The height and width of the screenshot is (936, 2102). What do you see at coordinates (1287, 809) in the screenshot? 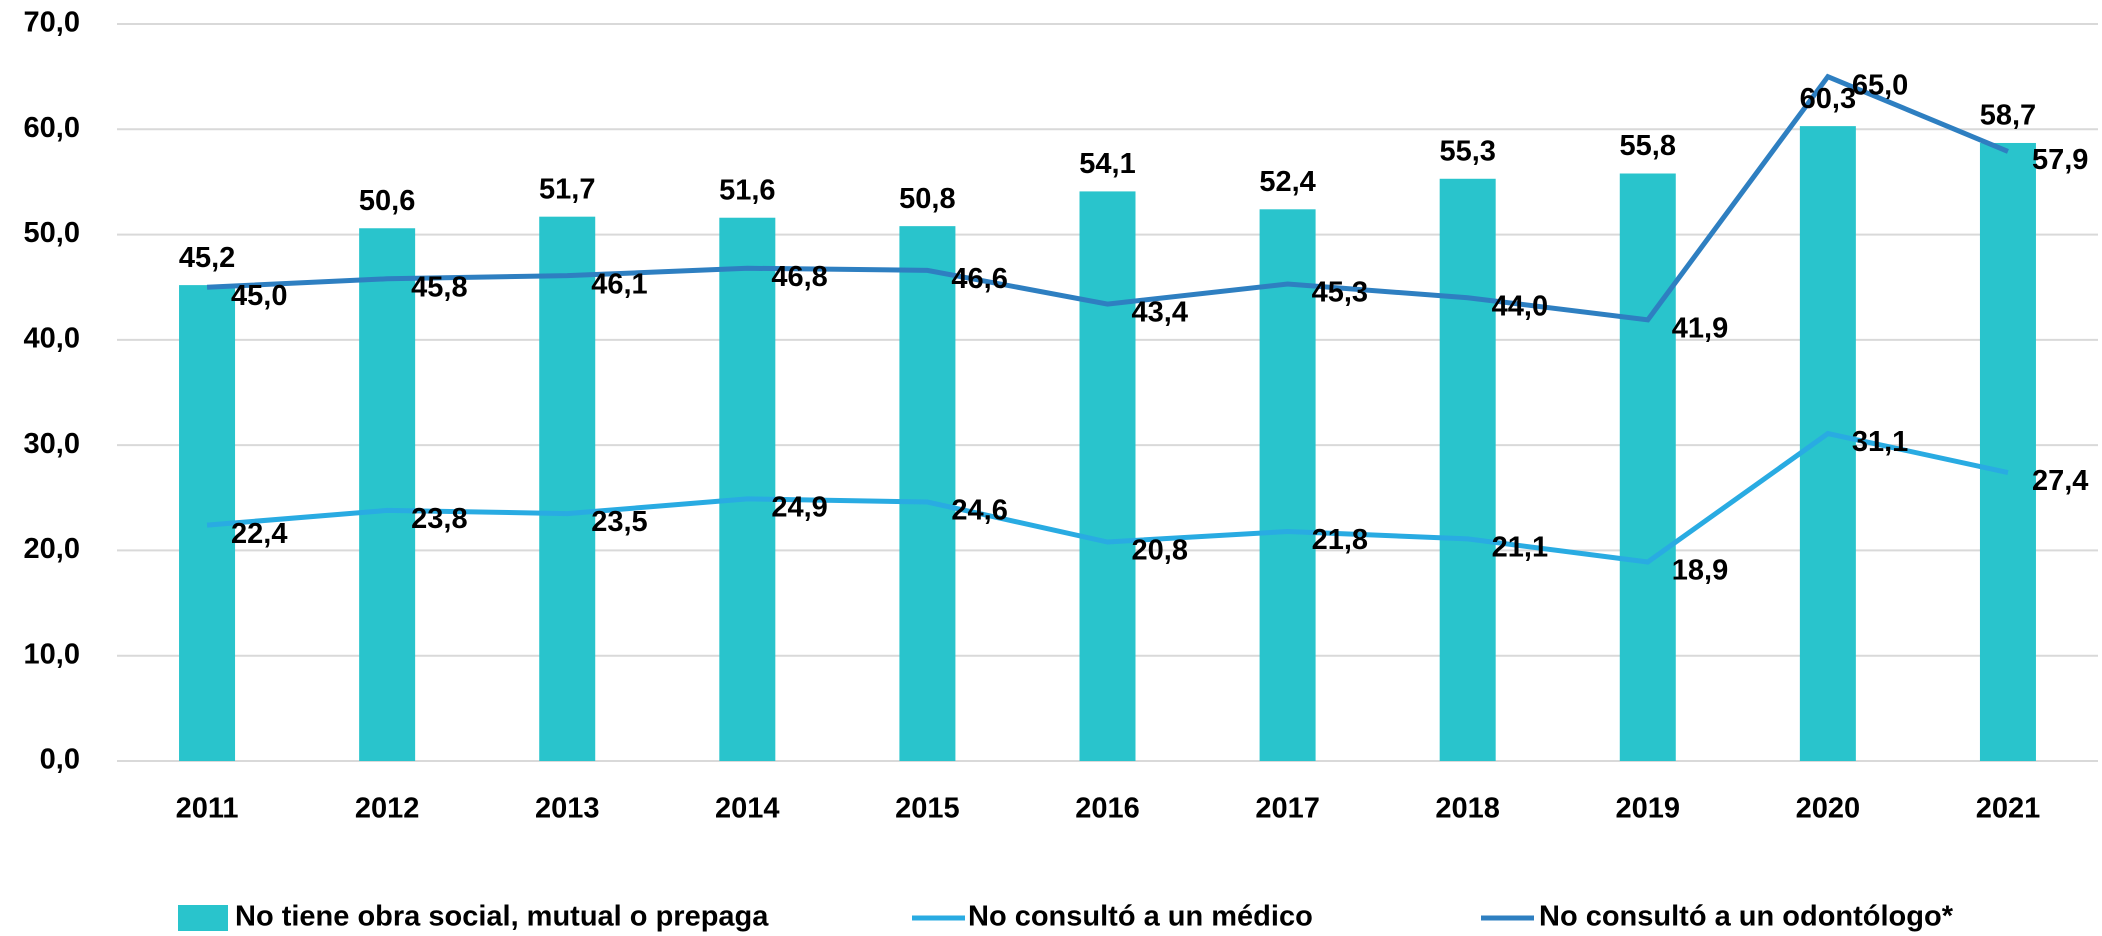
I see `x-tick-label: 2017` at bounding box center [1287, 809].